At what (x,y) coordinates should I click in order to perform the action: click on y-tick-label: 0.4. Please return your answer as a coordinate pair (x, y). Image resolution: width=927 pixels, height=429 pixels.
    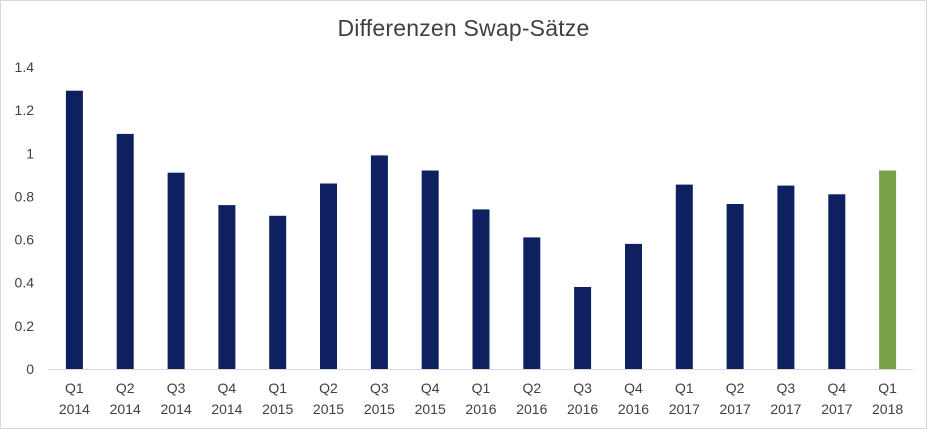
    Looking at the image, I should click on (25, 283).